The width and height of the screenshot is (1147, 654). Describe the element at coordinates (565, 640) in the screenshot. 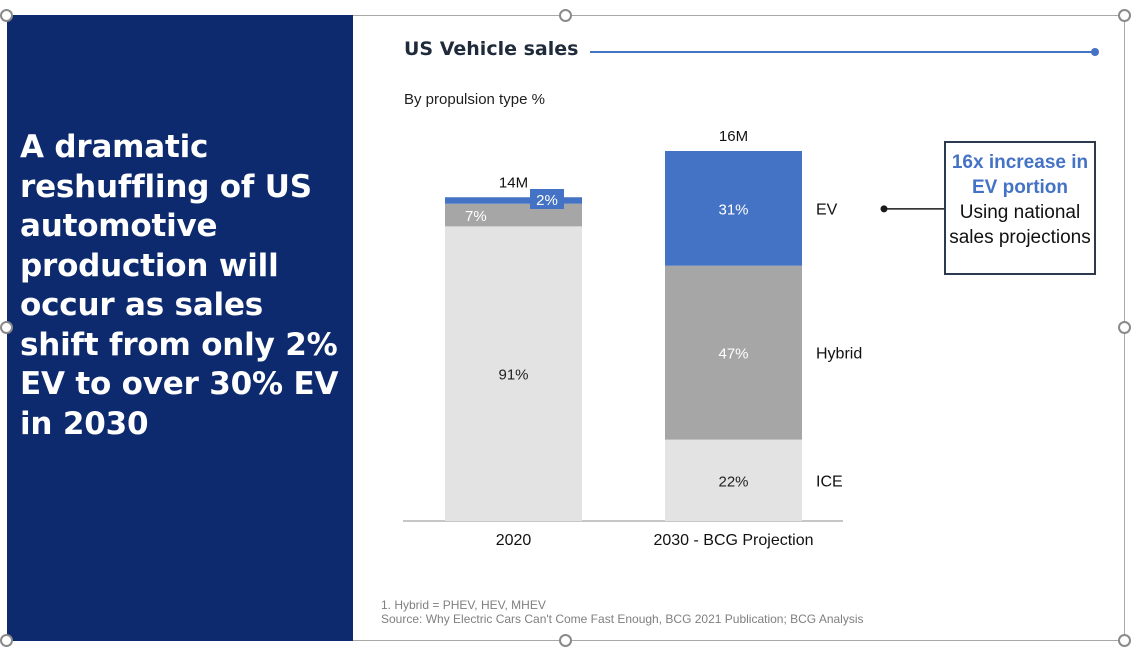

I see `resize-handle-bottom` at that location.